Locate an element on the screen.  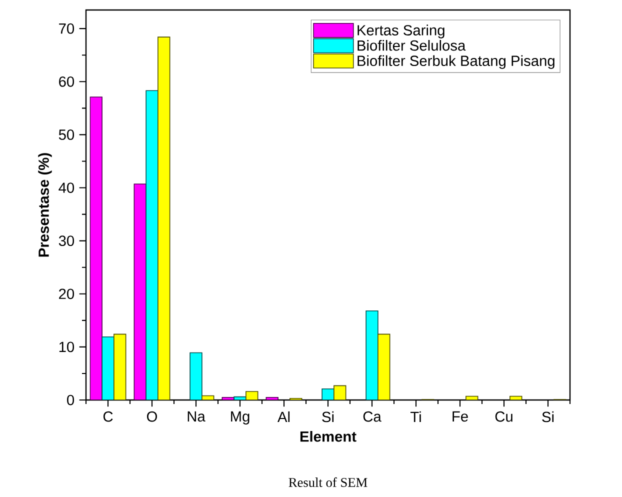
text: Result of SEM is located at coordinates (328, 482).